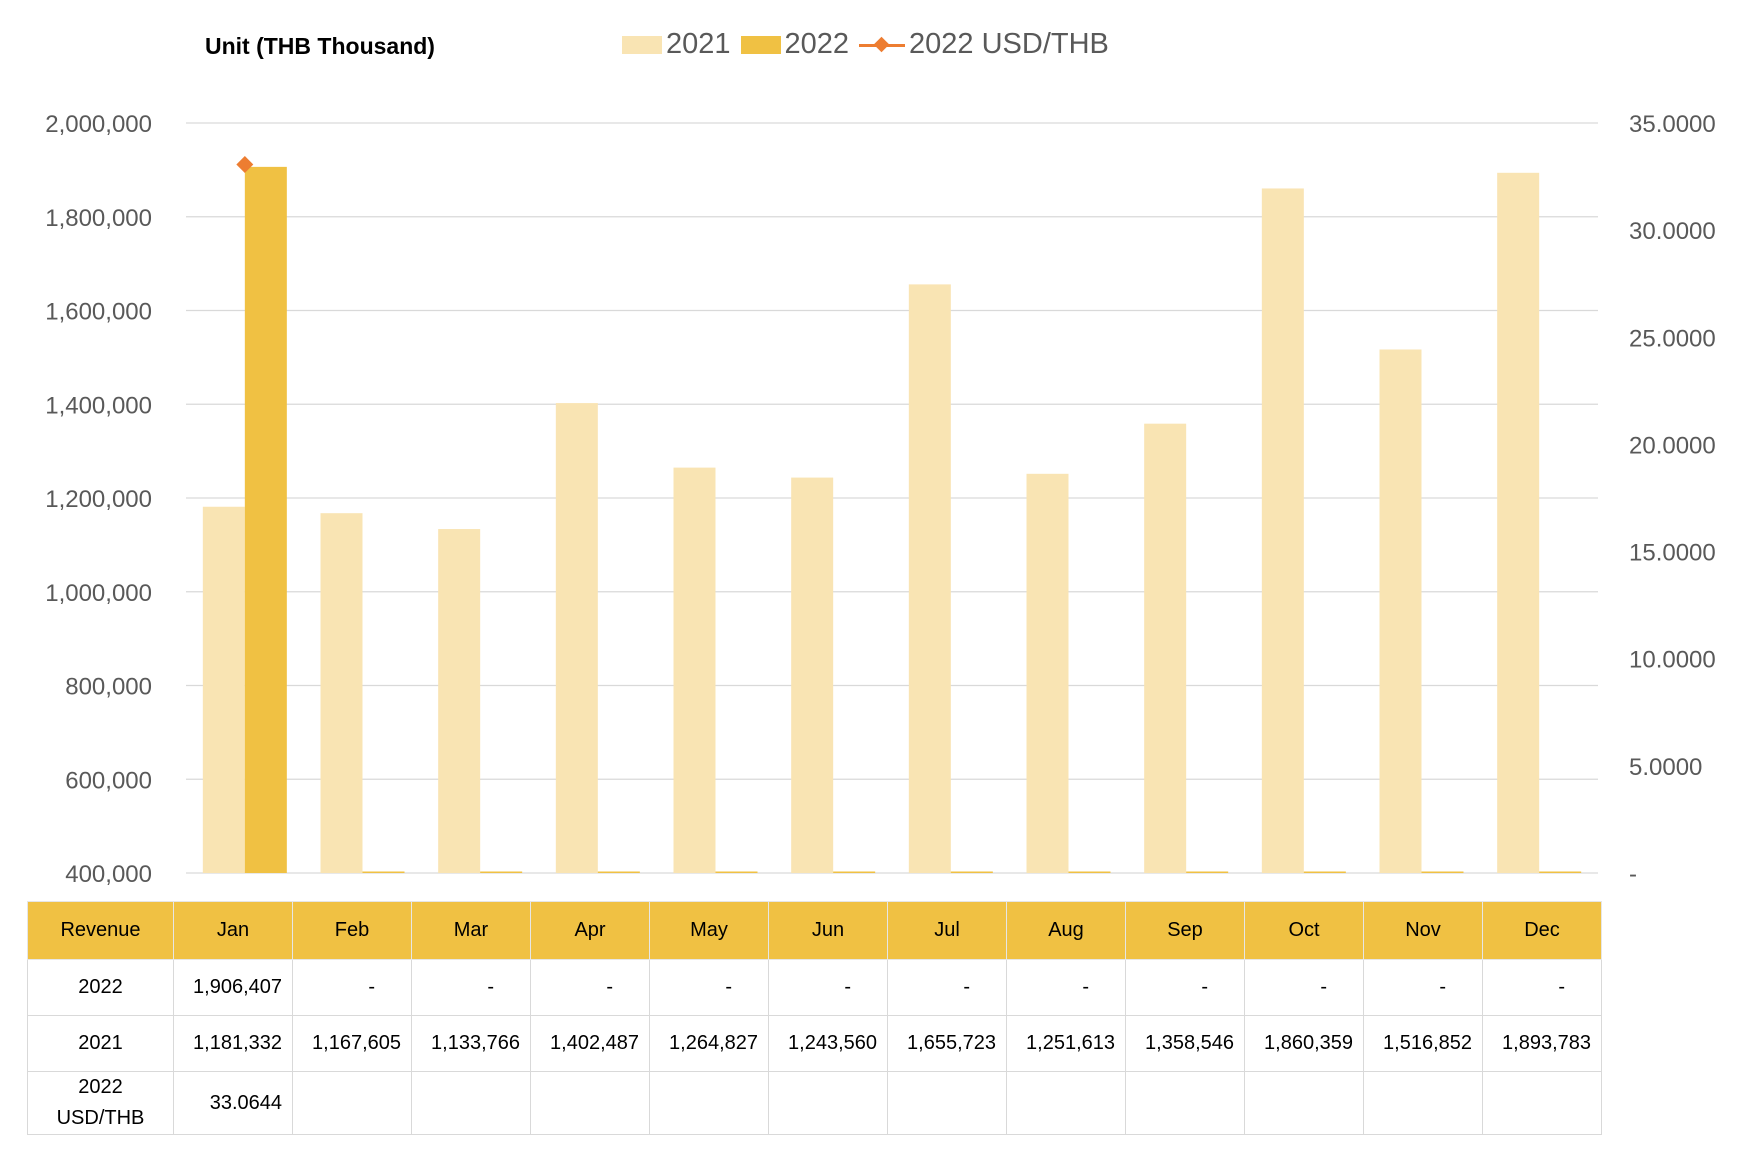 The width and height of the screenshot is (1756, 1156). I want to click on table-cell: 1,181,332, so click(233, 1043).